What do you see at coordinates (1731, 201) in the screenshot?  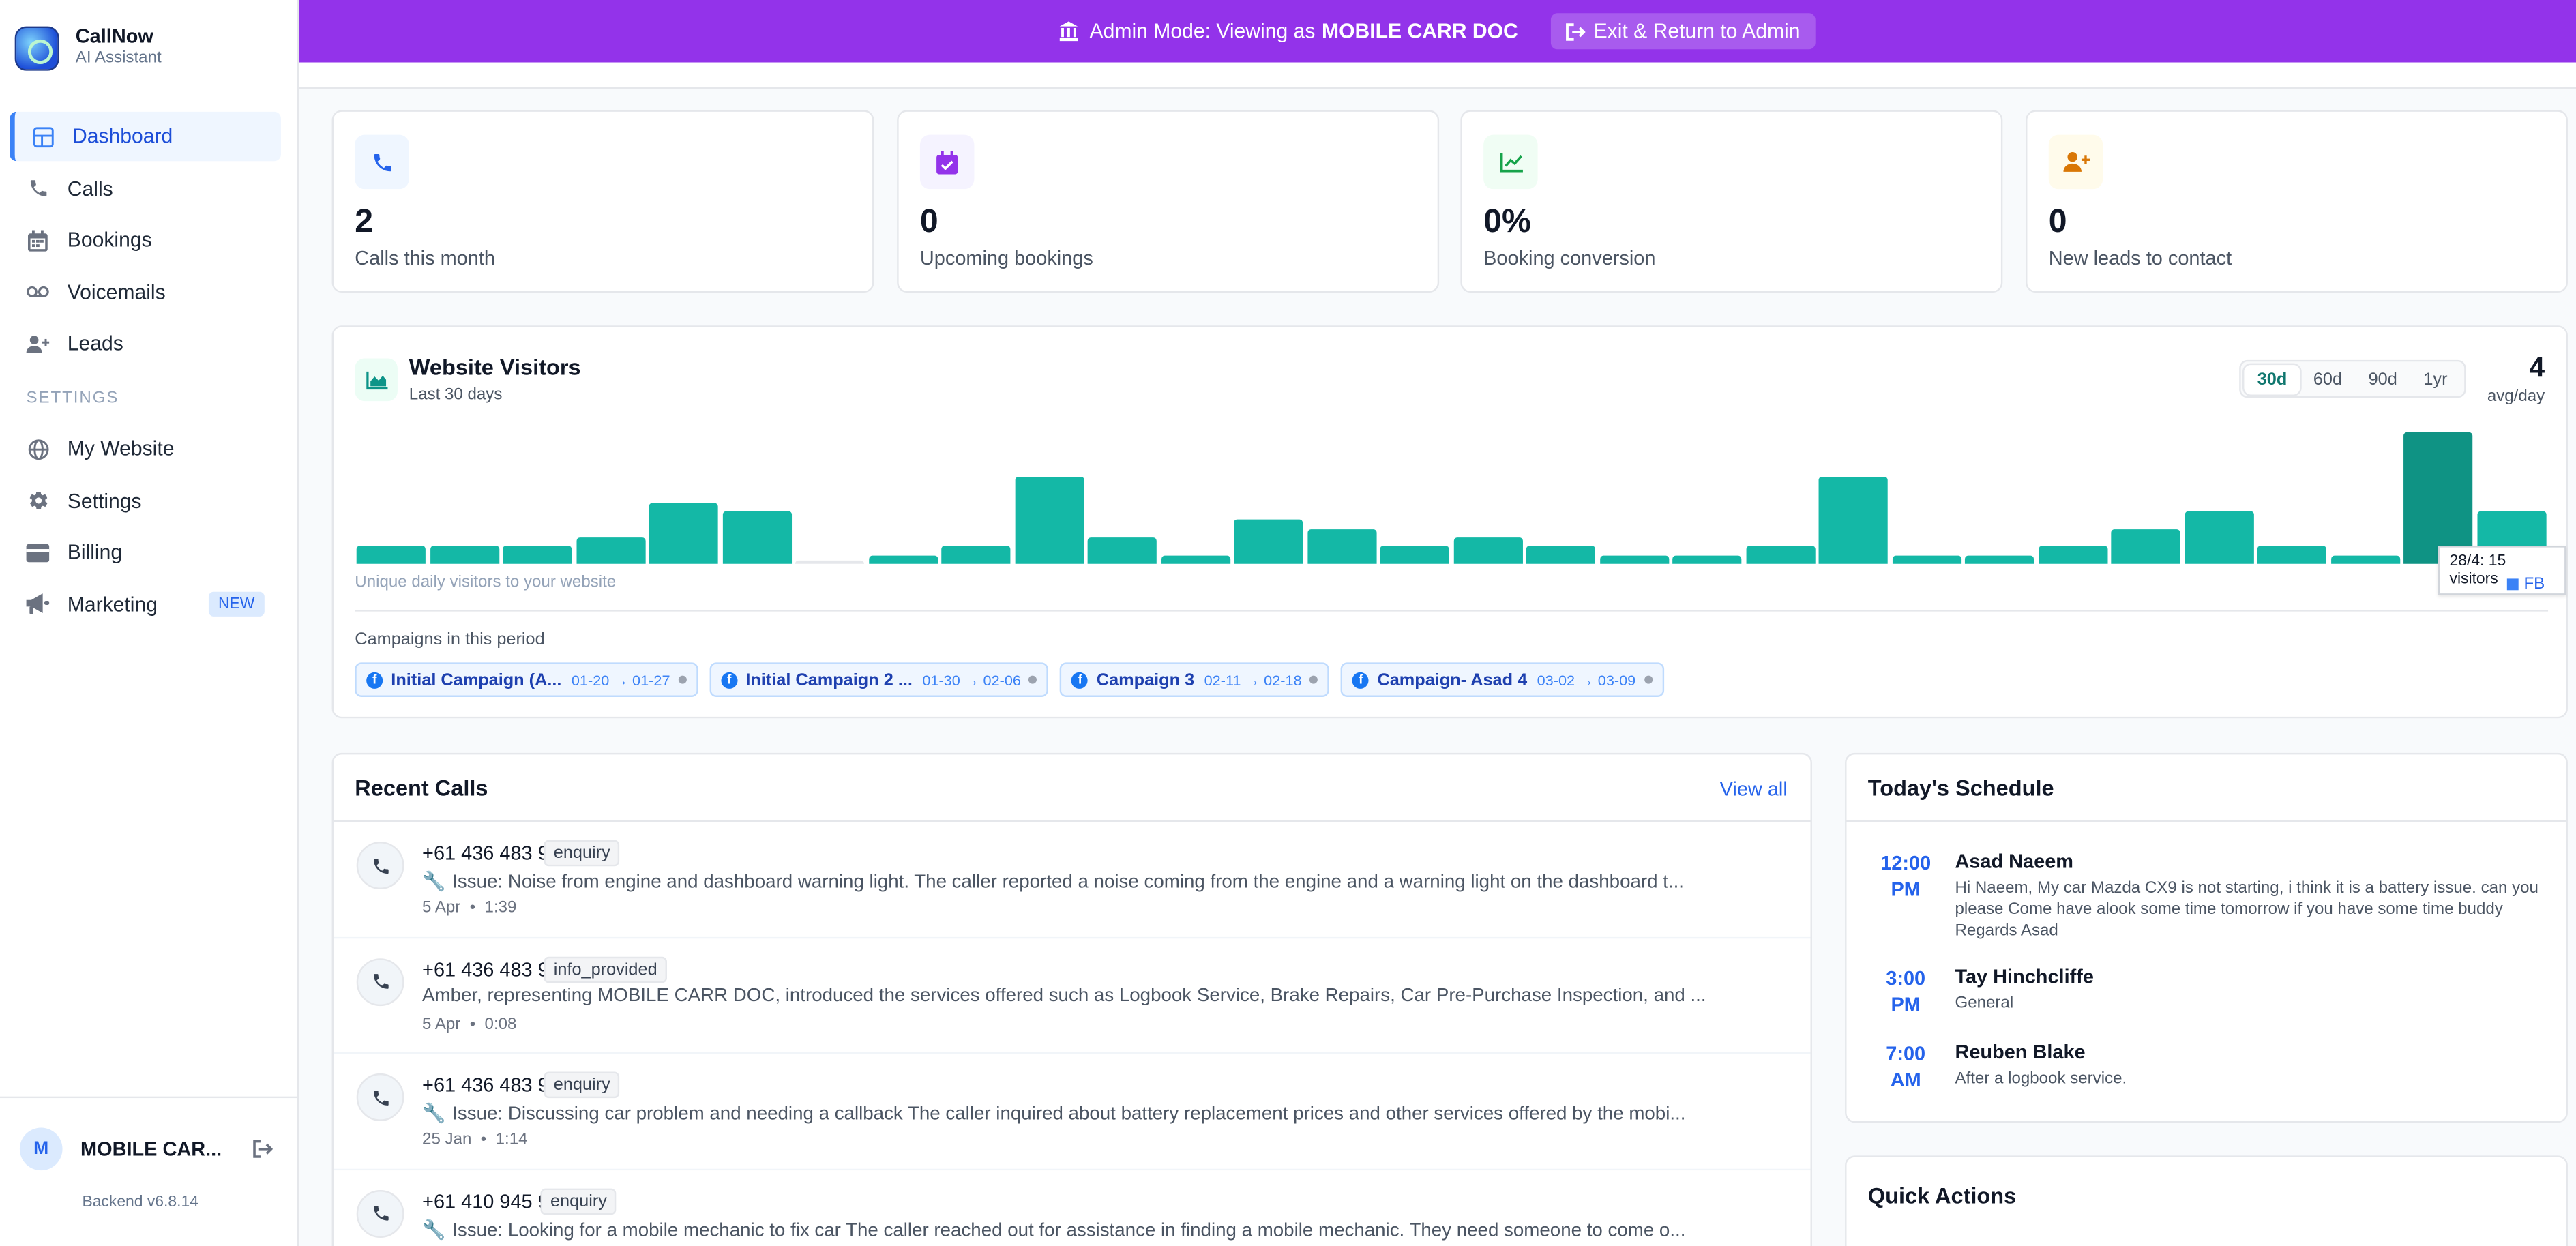 I see `stat-card-conversion: 0% Booking conversion` at bounding box center [1731, 201].